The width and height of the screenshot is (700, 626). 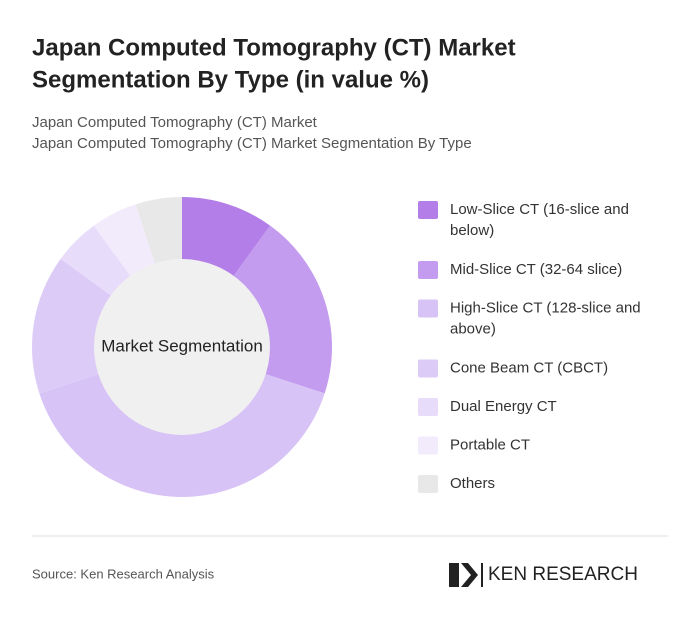 I want to click on logo-icon, so click(x=463, y=575).